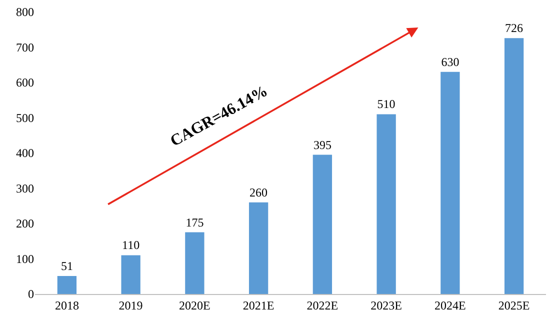 The height and width of the screenshot is (324, 550). Describe the element at coordinates (514, 28) in the screenshot. I see `data-label: 726` at that location.